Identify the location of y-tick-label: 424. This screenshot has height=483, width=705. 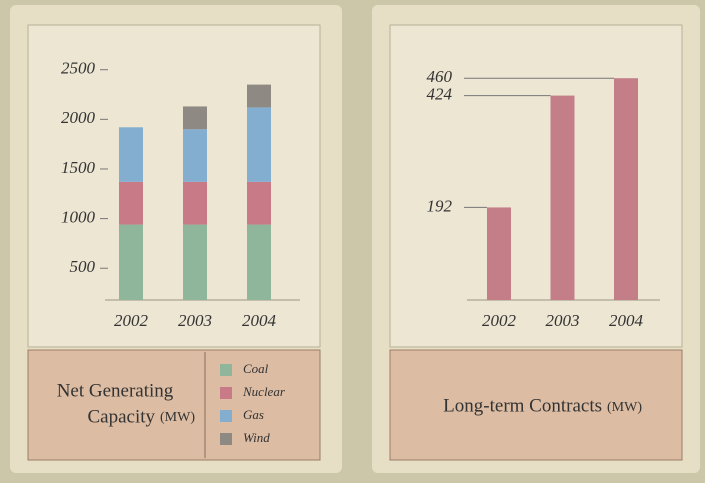
(440, 93).